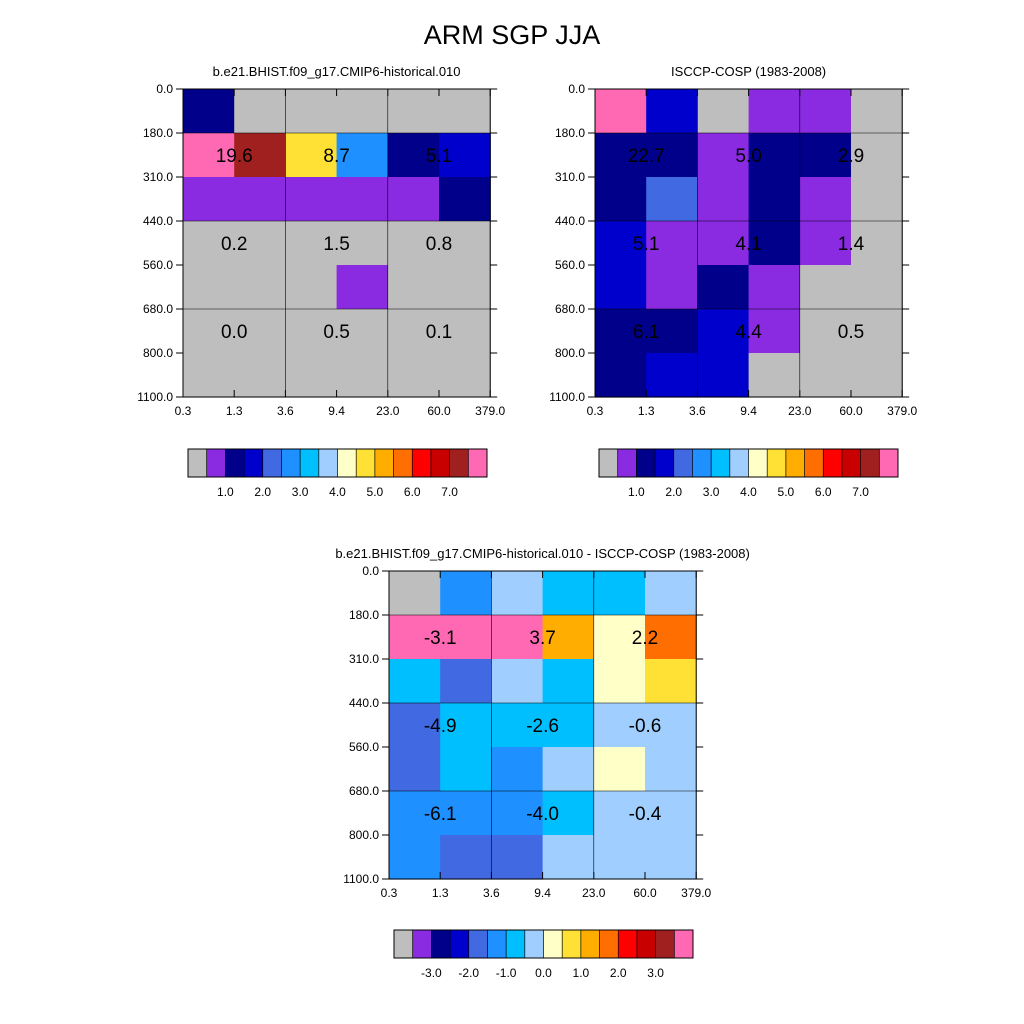 This screenshot has height=1024, width=1024. Describe the element at coordinates (645, 814) in the screenshot. I see `value-label: -0.4` at that location.